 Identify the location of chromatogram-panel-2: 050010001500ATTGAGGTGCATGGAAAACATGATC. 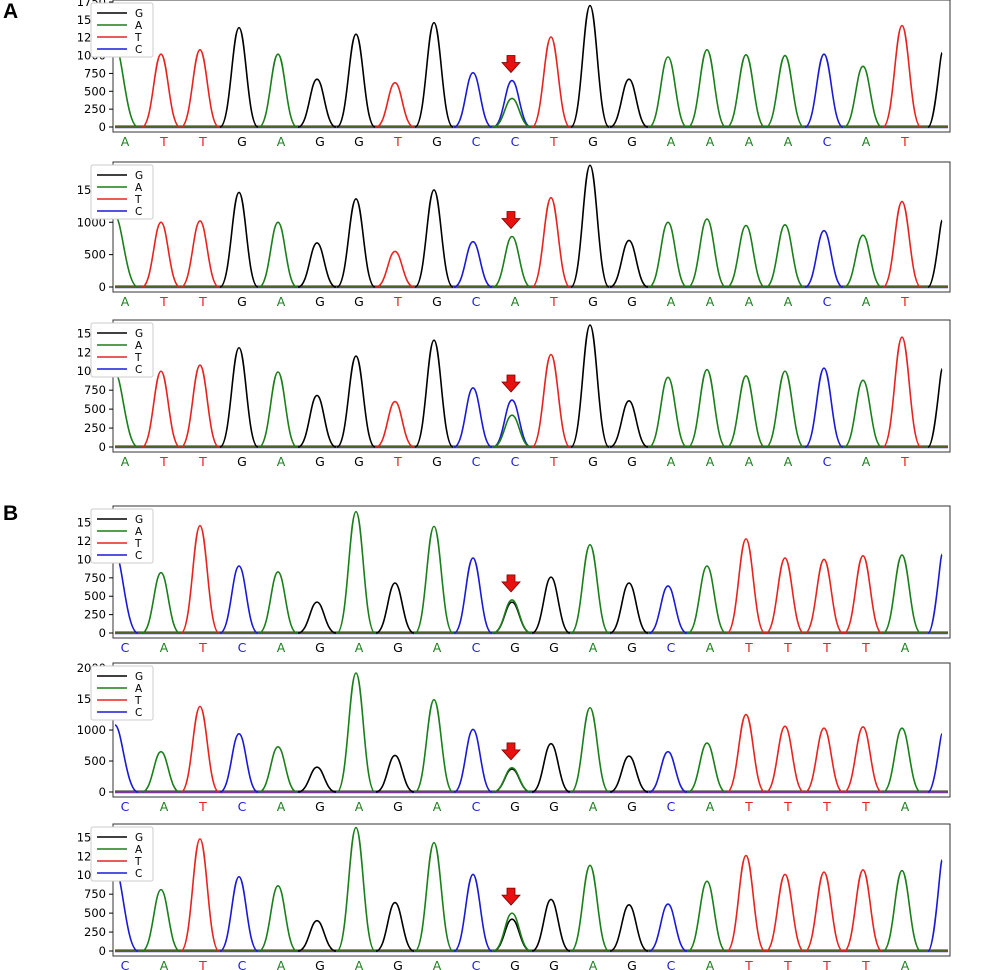
(514, 235).